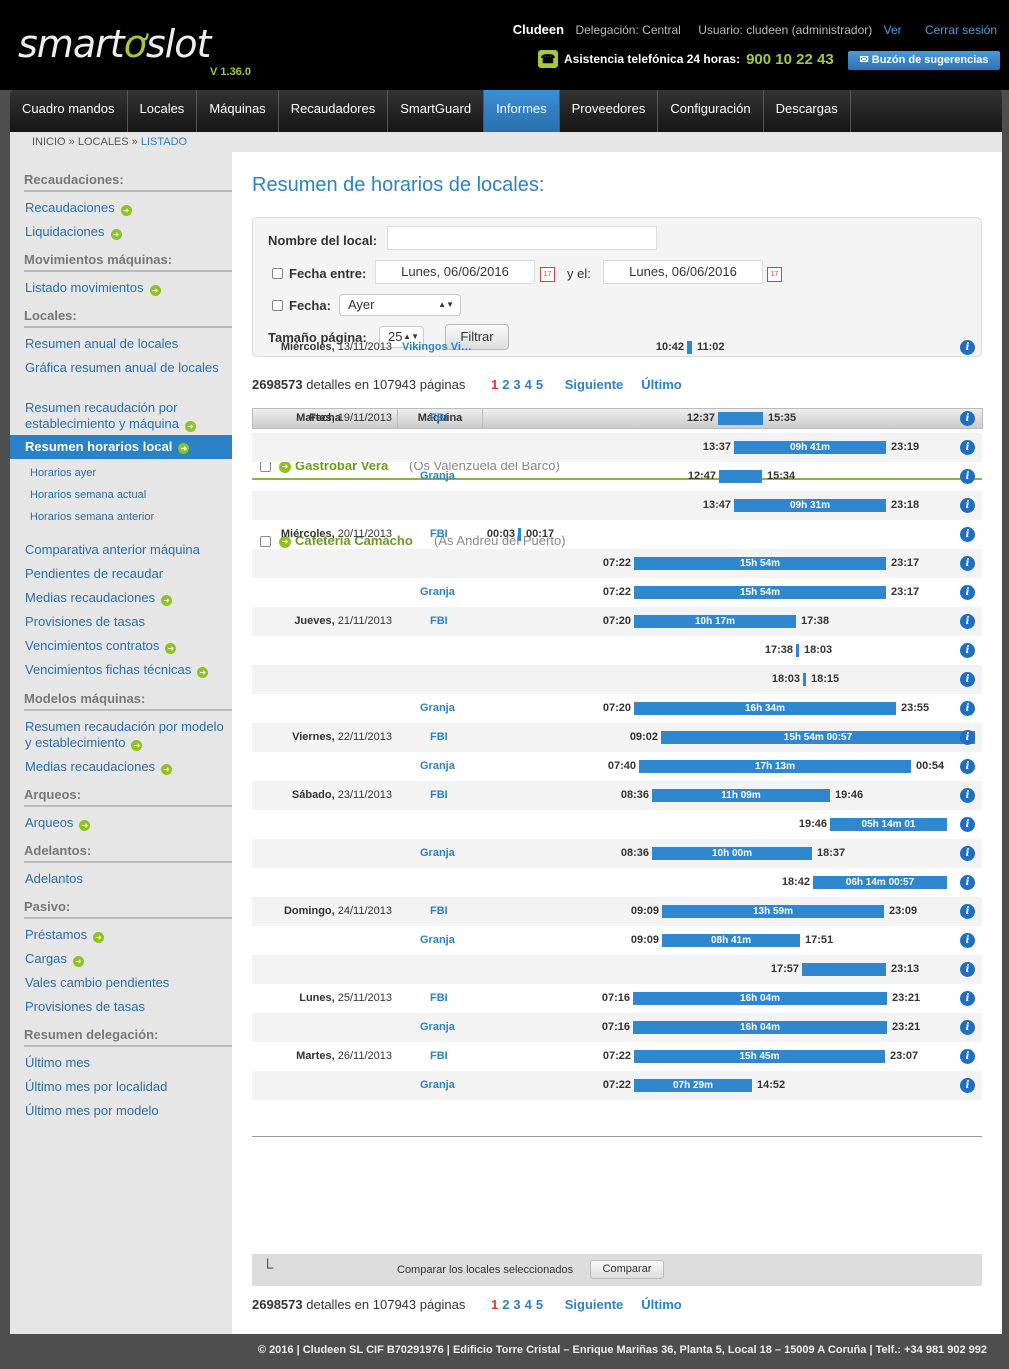  I want to click on sidebar-item-medias-modelo: Medias recaudaciones ➜, so click(127, 767).